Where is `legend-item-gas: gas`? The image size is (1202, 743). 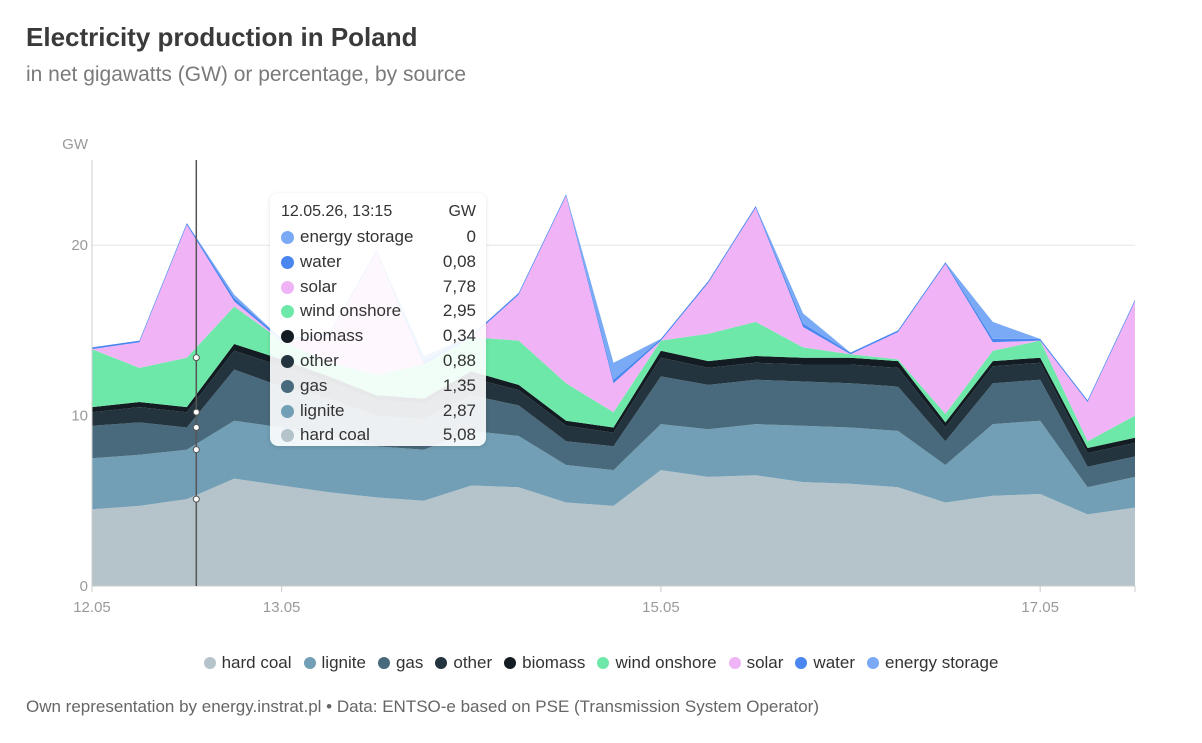 legend-item-gas: gas is located at coordinates (400, 663).